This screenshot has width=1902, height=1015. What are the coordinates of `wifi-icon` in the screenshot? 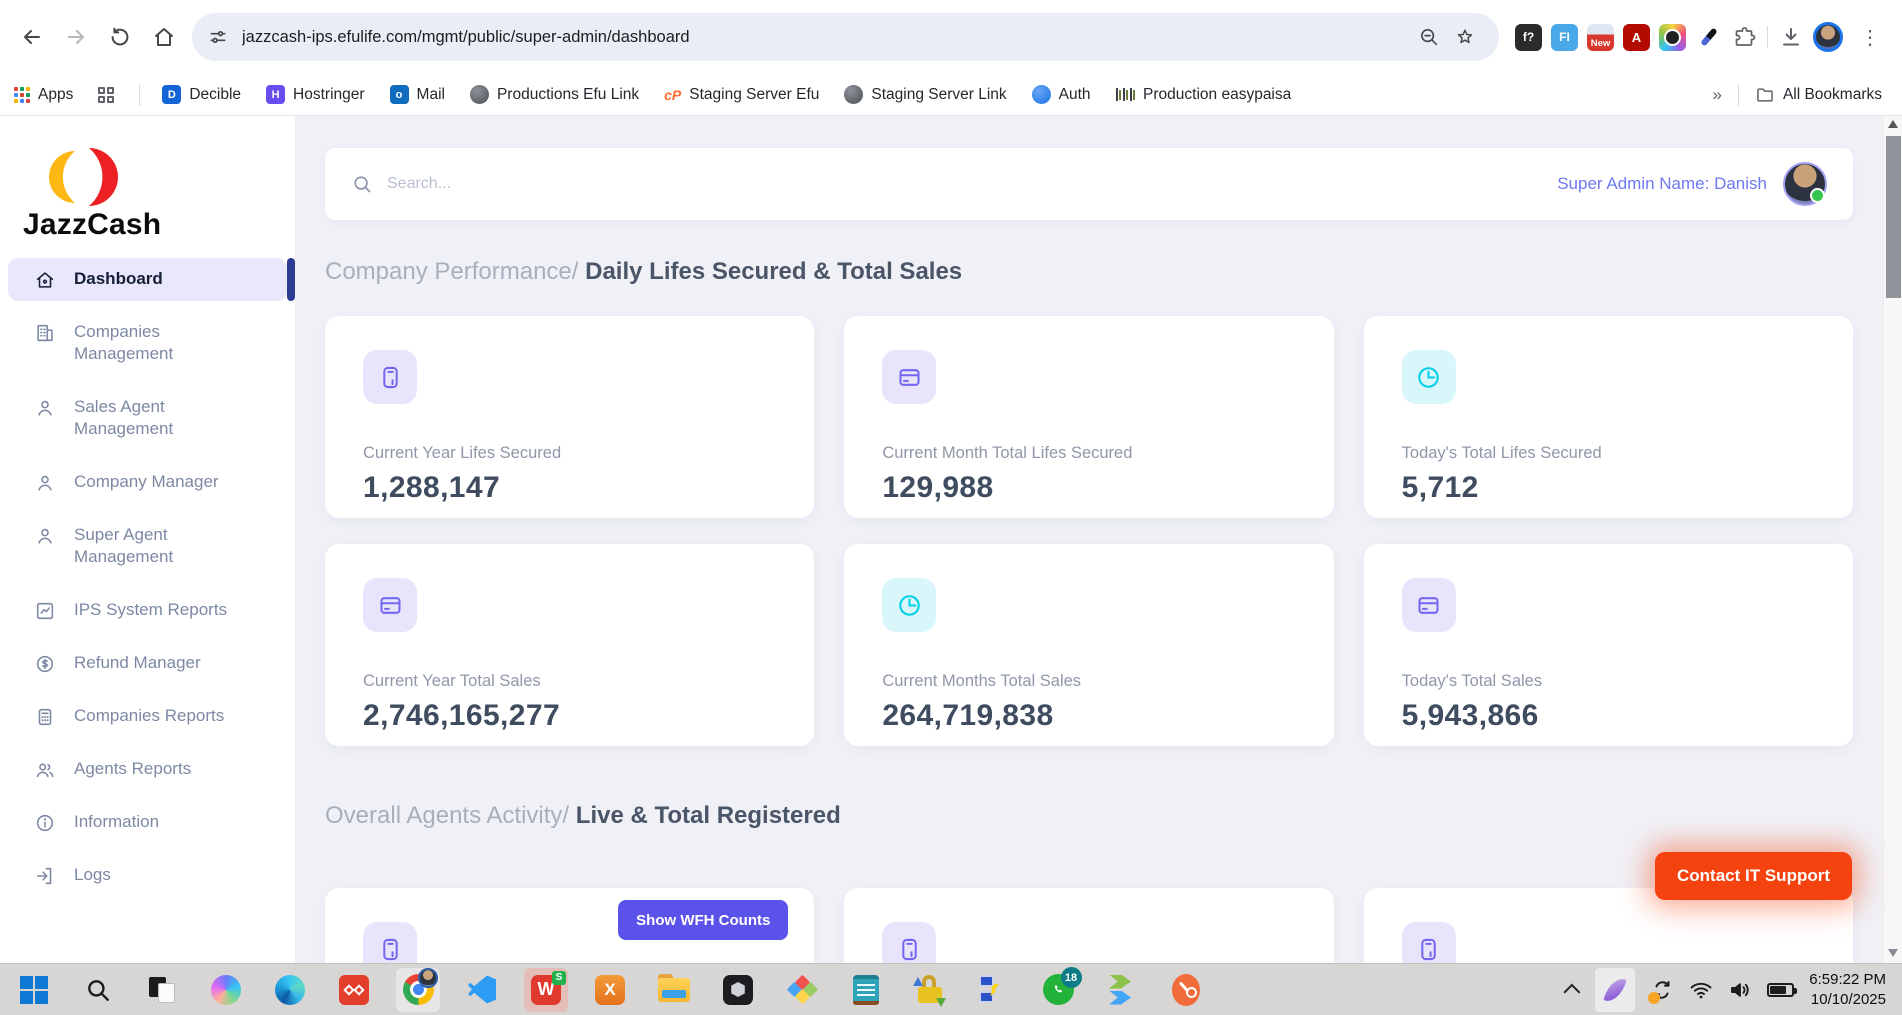 It's located at (1701, 990).